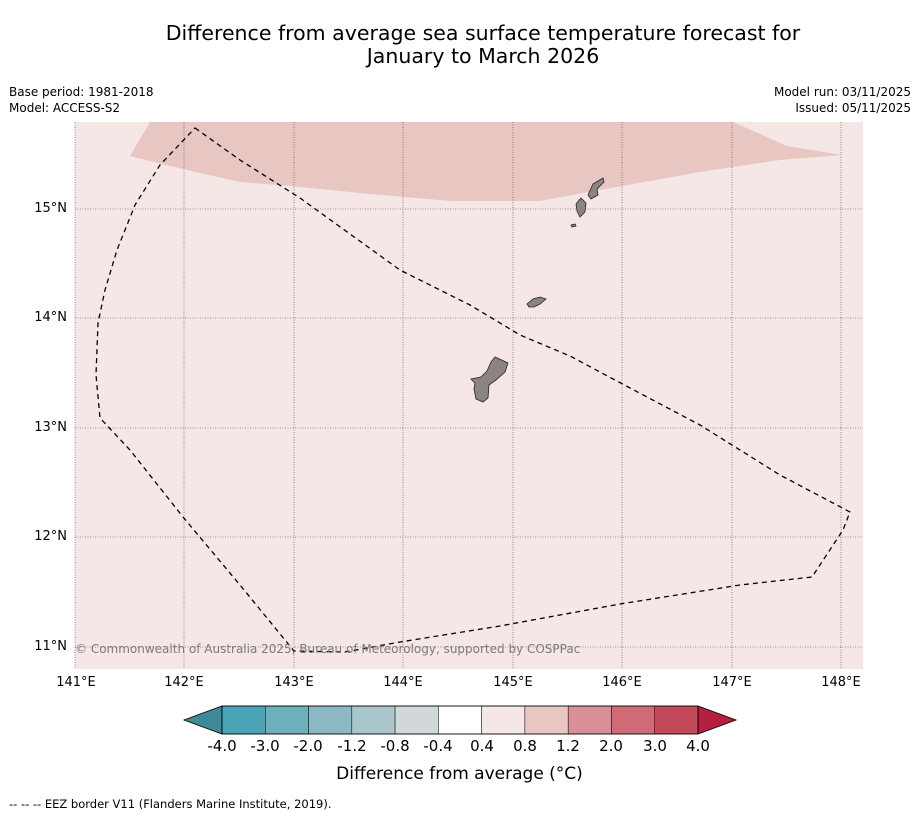  What do you see at coordinates (842, 92) in the screenshot?
I see `model-run: Model run: 03/11/2025` at bounding box center [842, 92].